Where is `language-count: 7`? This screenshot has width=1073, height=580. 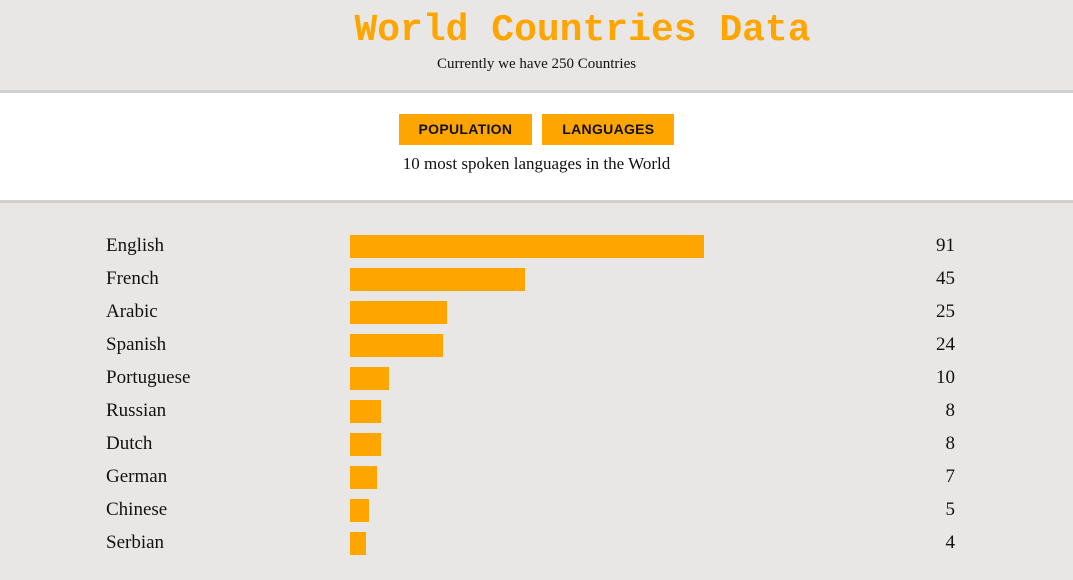 language-count: 7 is located at coordinates (950, 476).